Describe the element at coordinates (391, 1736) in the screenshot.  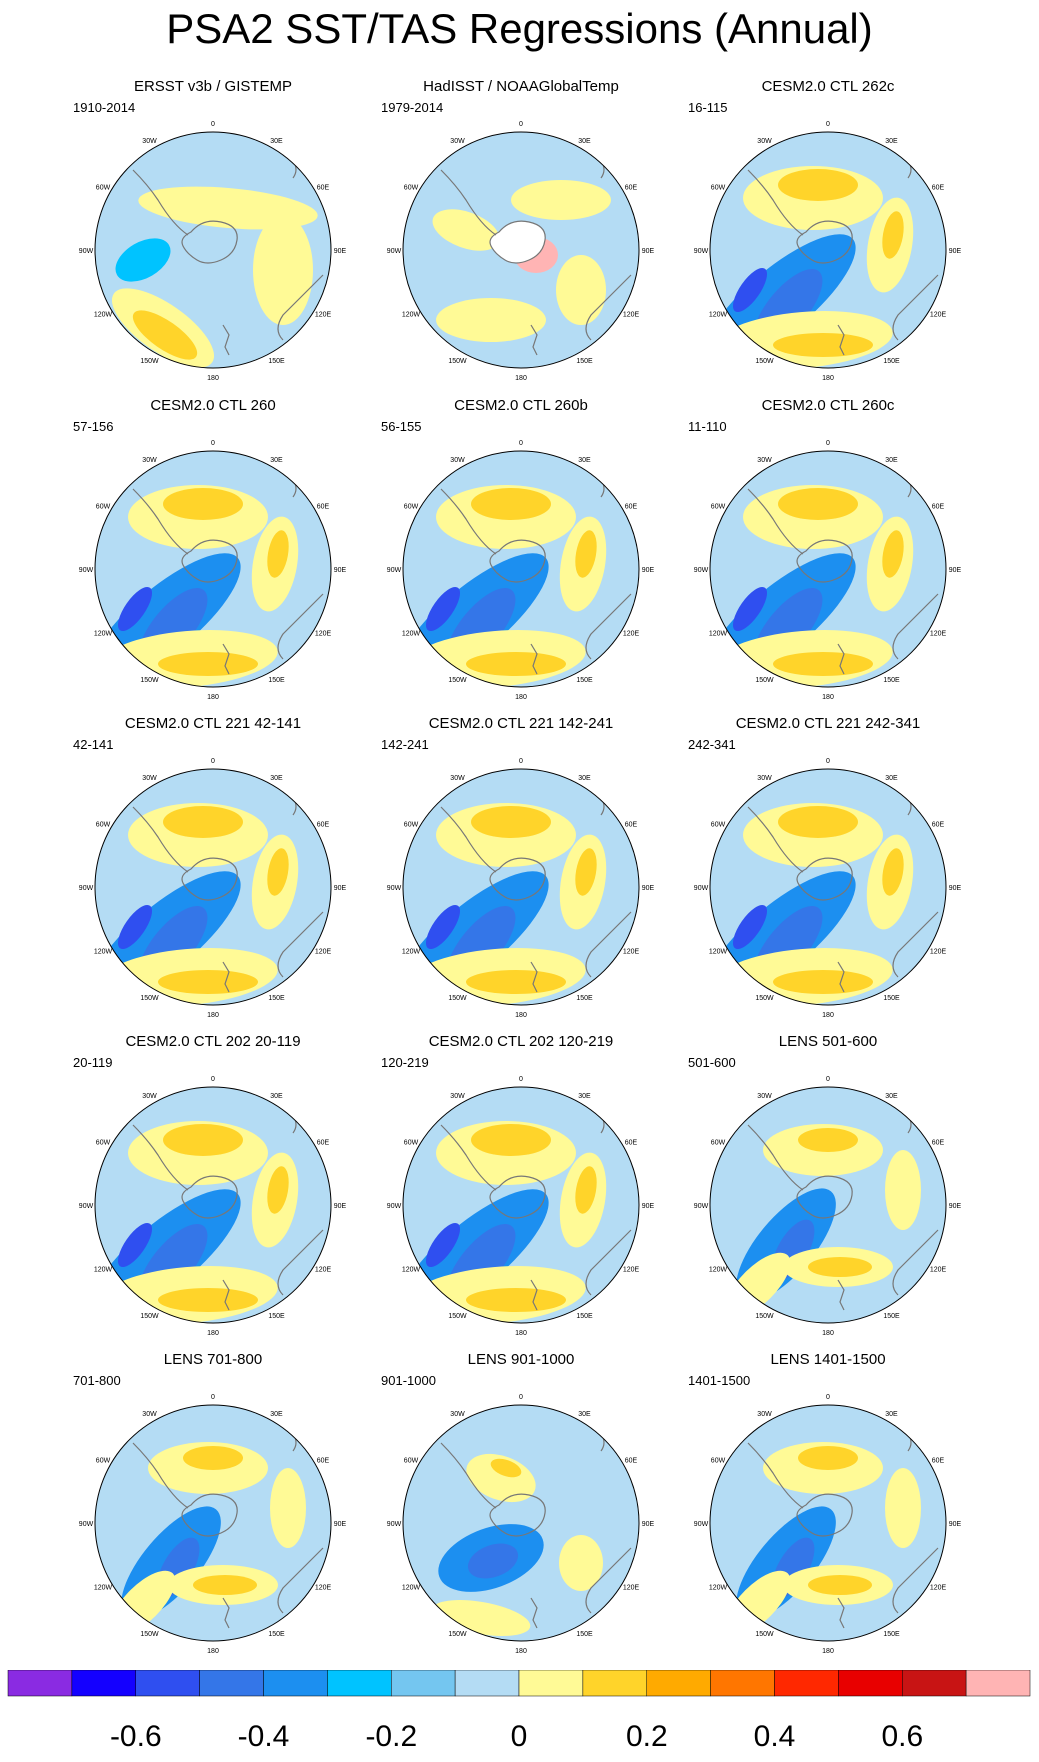
I see `colorbar-tick-label: -0.2` at that location.